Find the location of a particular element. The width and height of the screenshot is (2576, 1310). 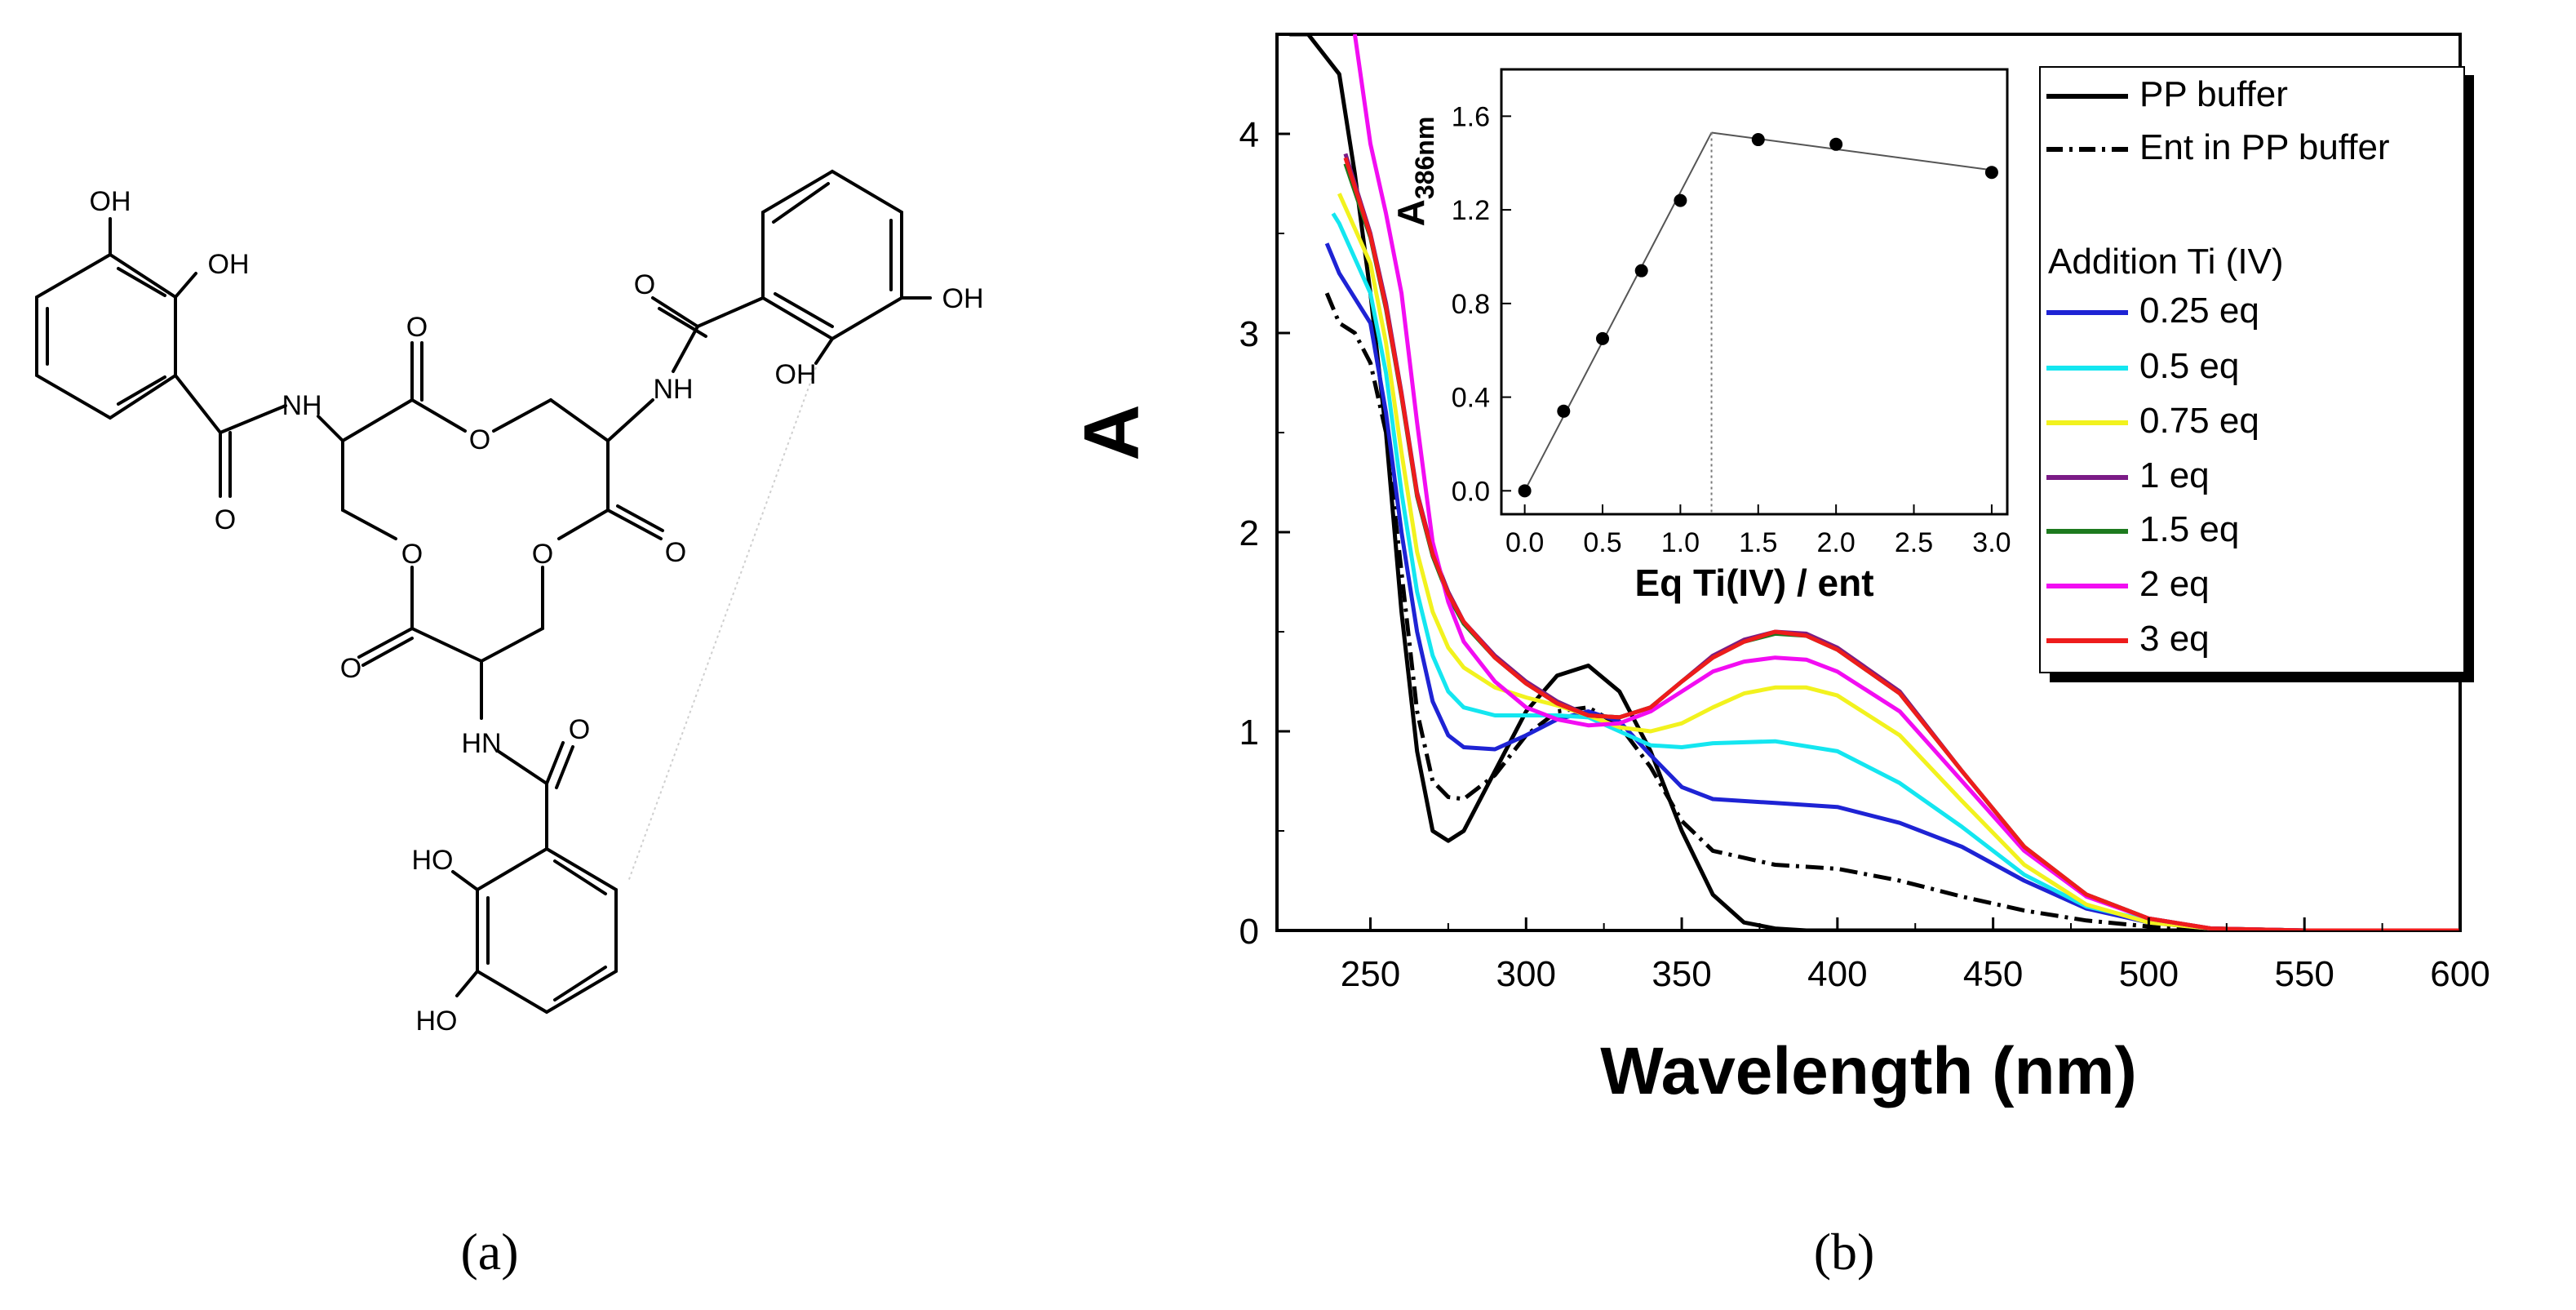

atom-nh-3: HN is located at coordinates (481, 743).